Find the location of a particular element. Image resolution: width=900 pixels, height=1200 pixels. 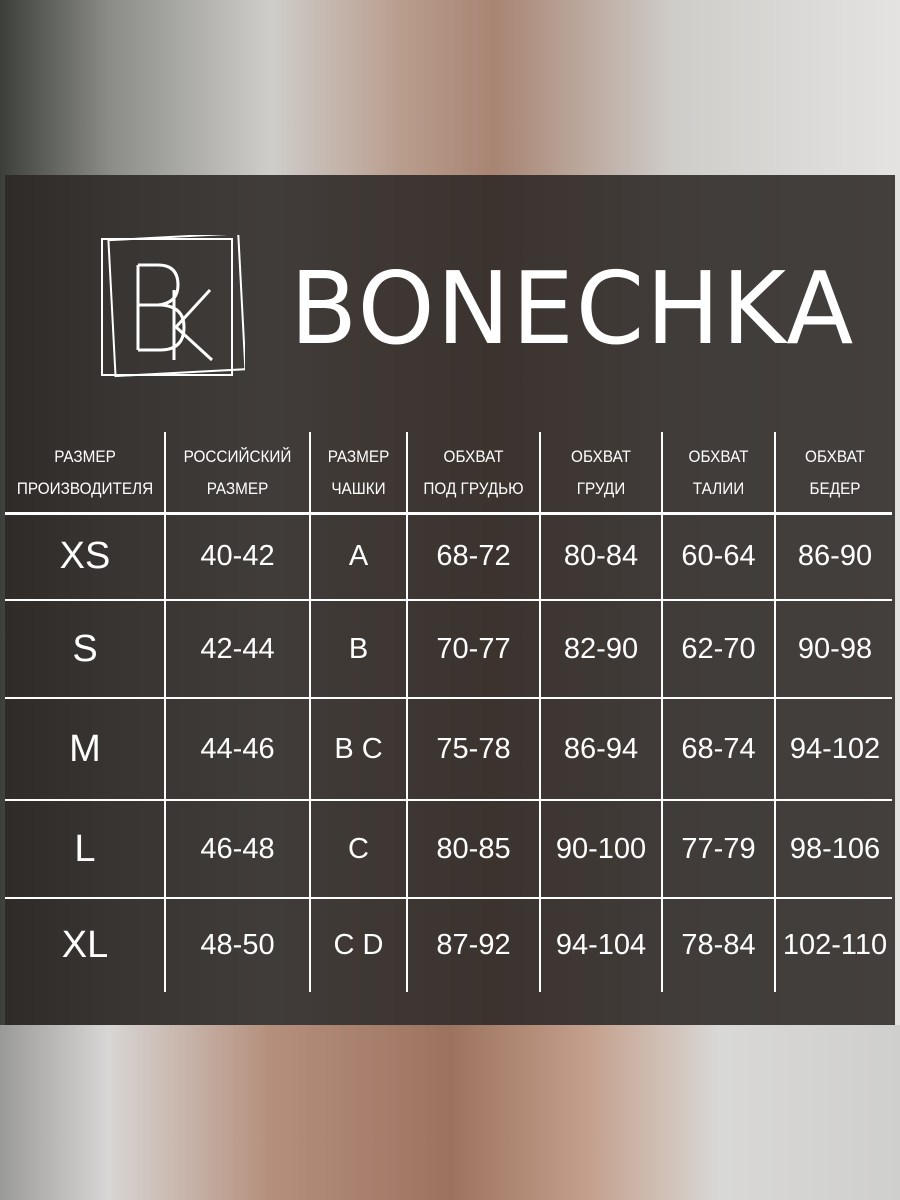

header-line: ЧАШКИ is located at coordinates (358, 488).